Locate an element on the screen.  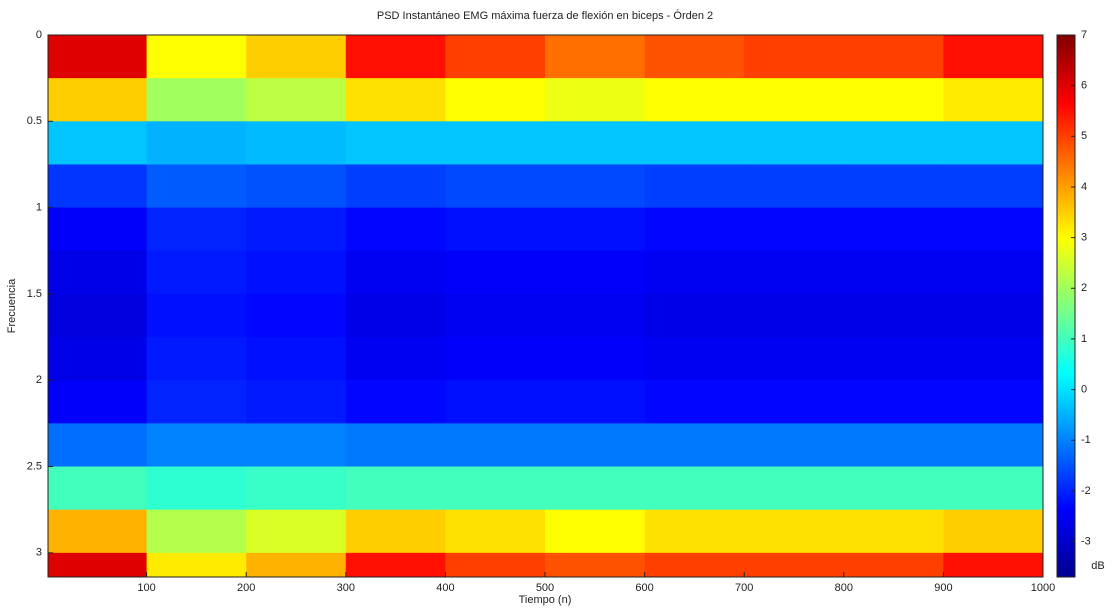
colorbar-tick-label: 3 is located at coordinates (1084, 238).